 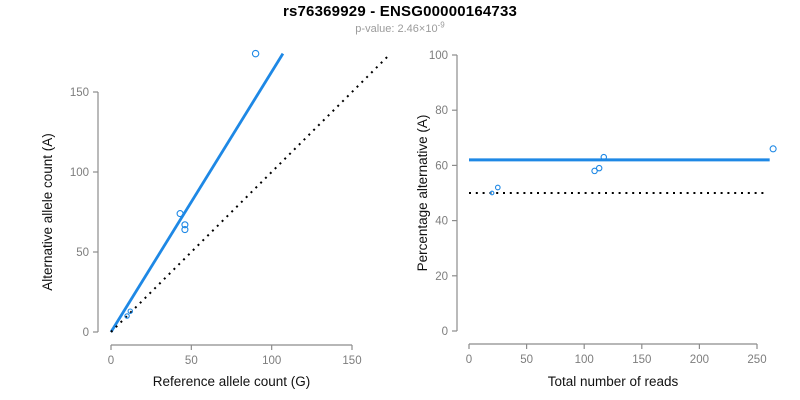 I want to click on y-tick-label: 40, so click(x=441, y=222).